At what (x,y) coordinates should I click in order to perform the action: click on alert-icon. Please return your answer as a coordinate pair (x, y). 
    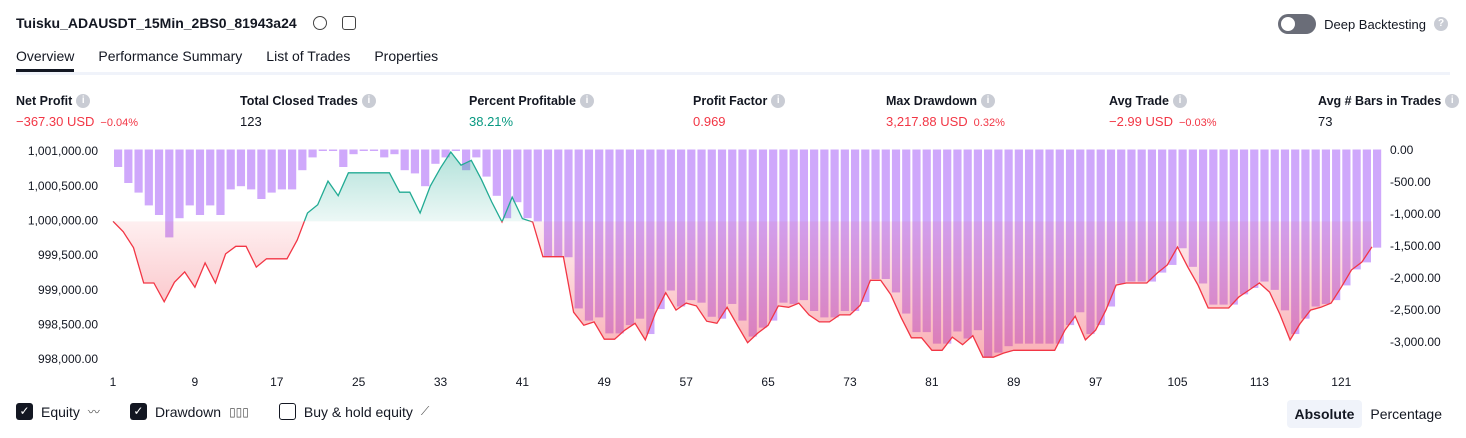
    Looking at the image, I should click on (349, 23).